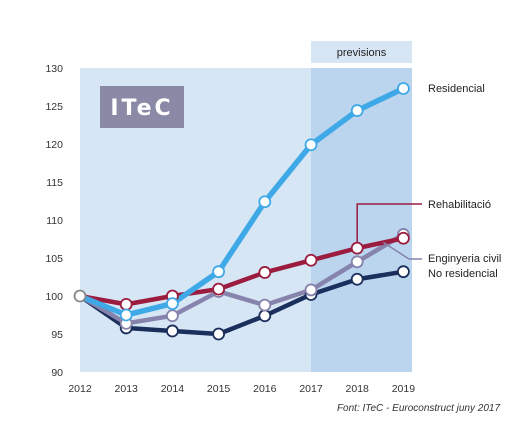 This screenshot has width=517, height=427. I want to click on forecast-band-header, so click(361, 52).